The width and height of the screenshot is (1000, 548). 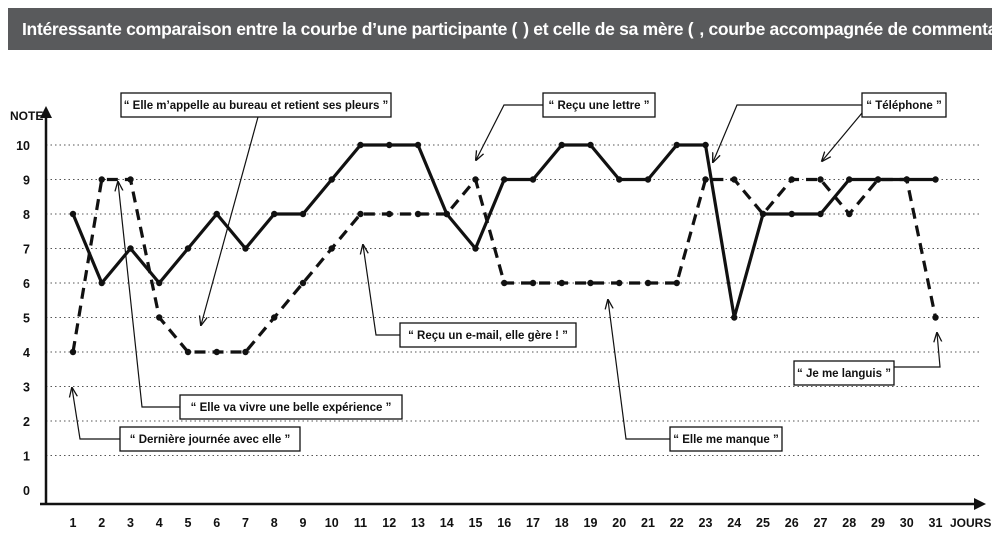 What do you see at coordinates (476, 523) in the screenshot?
I see `x-tick-label: 15` at bounding box center [476, 523].